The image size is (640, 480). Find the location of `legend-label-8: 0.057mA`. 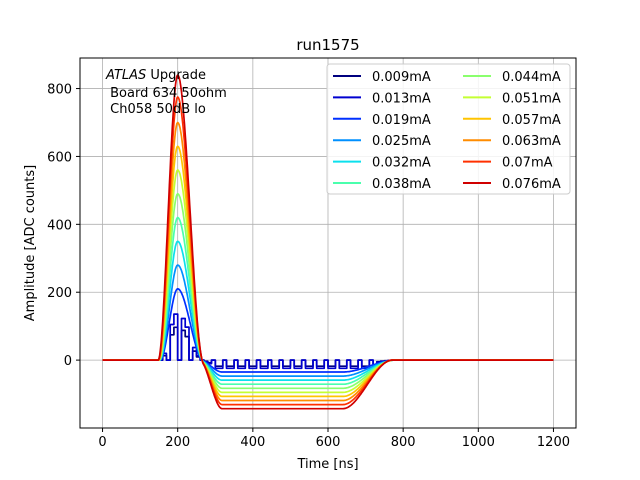

legend-label-8: 0.057mA is located at coordinates (531, 120).